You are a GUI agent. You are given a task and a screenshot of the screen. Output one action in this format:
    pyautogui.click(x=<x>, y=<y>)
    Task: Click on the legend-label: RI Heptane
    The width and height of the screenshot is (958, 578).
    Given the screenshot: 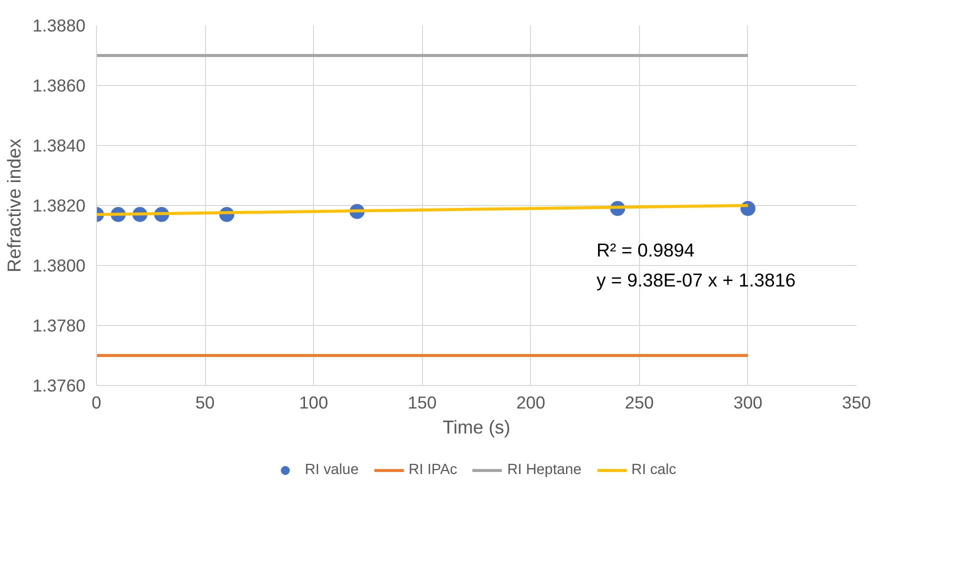 What is the action you would take?
    pyautogui.click(x=544, y=470)
    